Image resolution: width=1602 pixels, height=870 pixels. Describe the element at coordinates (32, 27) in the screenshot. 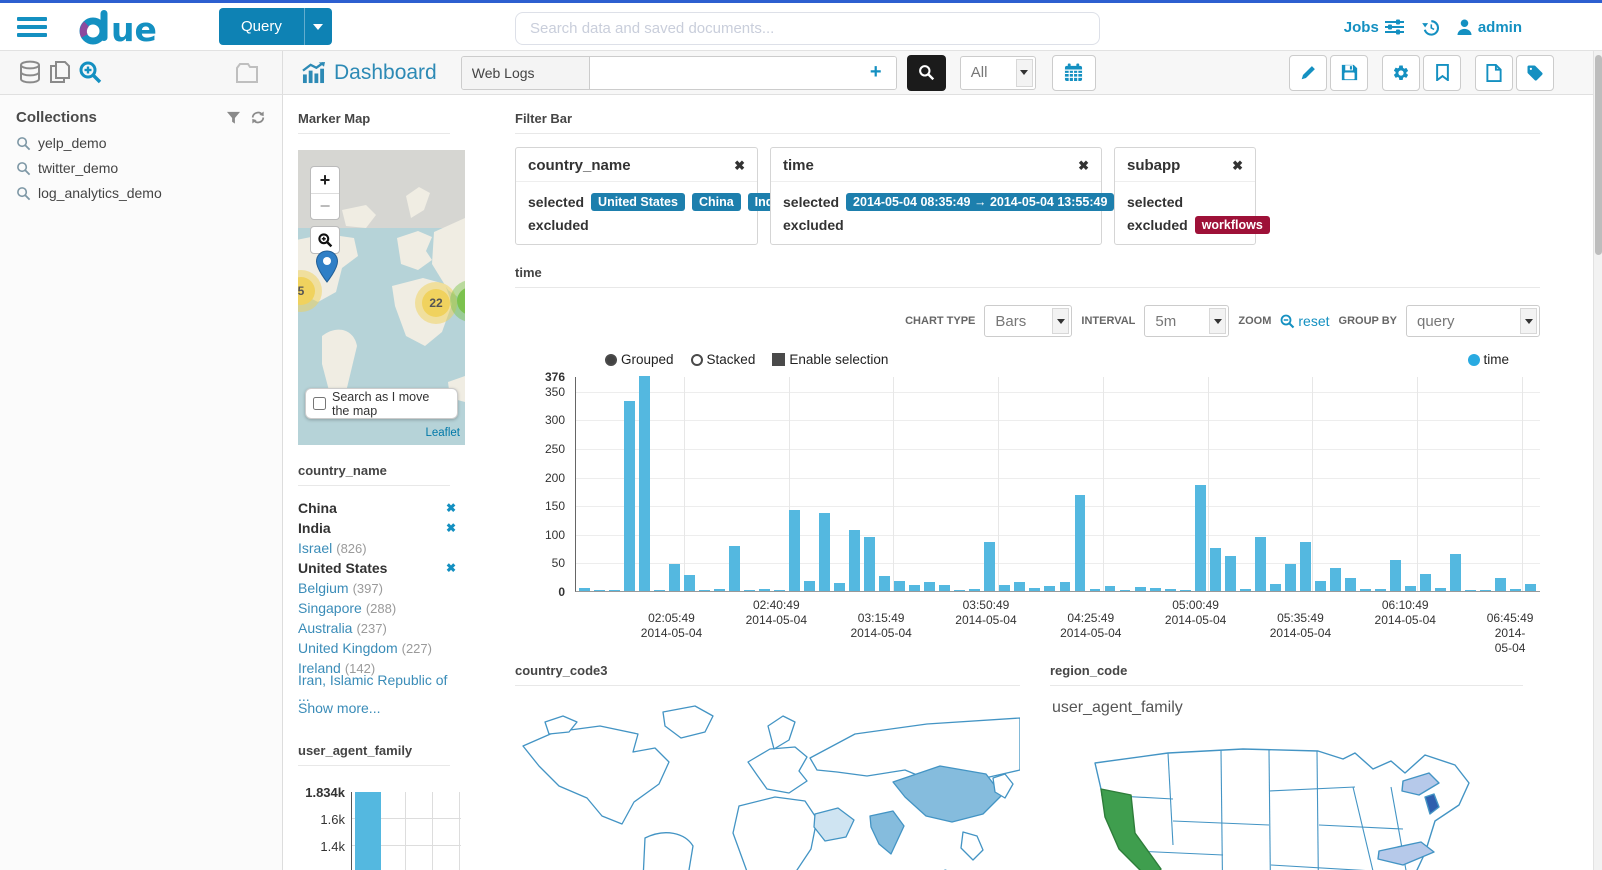

I see `menu-icon` at that location.